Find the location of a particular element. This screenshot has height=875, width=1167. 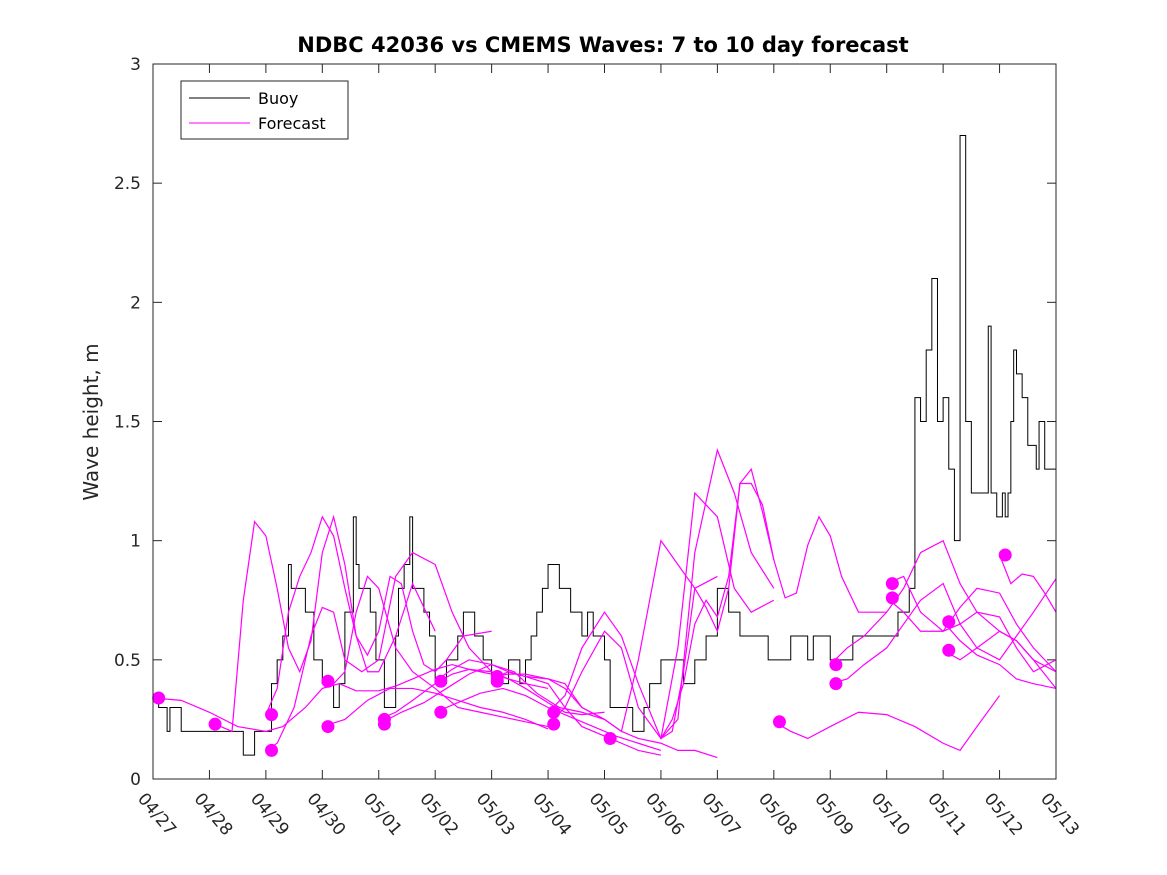

x-tick-label: 05/09 is located at coordinates (833, 814).